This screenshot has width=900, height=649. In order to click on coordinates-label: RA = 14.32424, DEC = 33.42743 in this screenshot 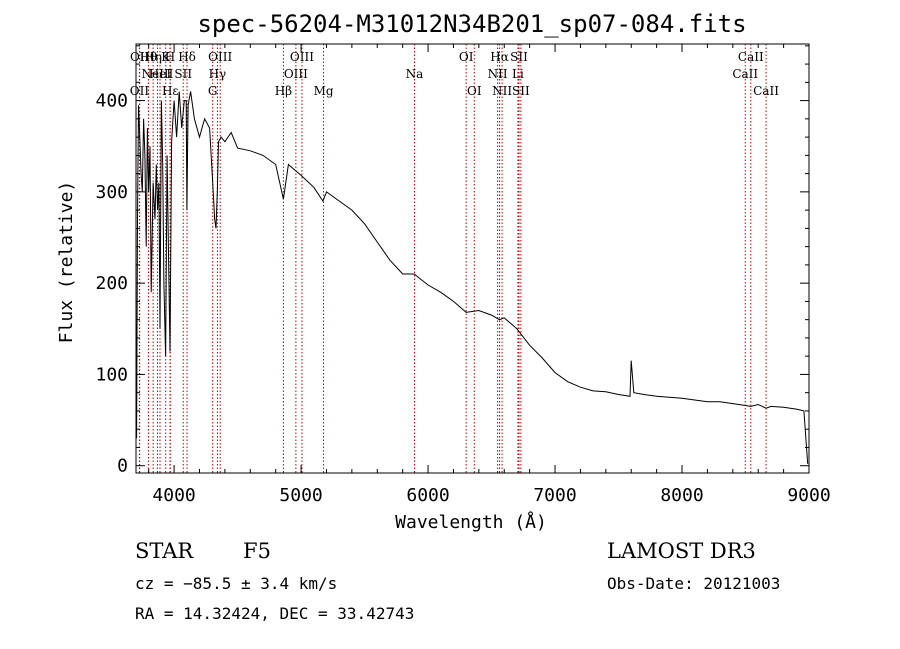, I will do `click(274, 613)`.